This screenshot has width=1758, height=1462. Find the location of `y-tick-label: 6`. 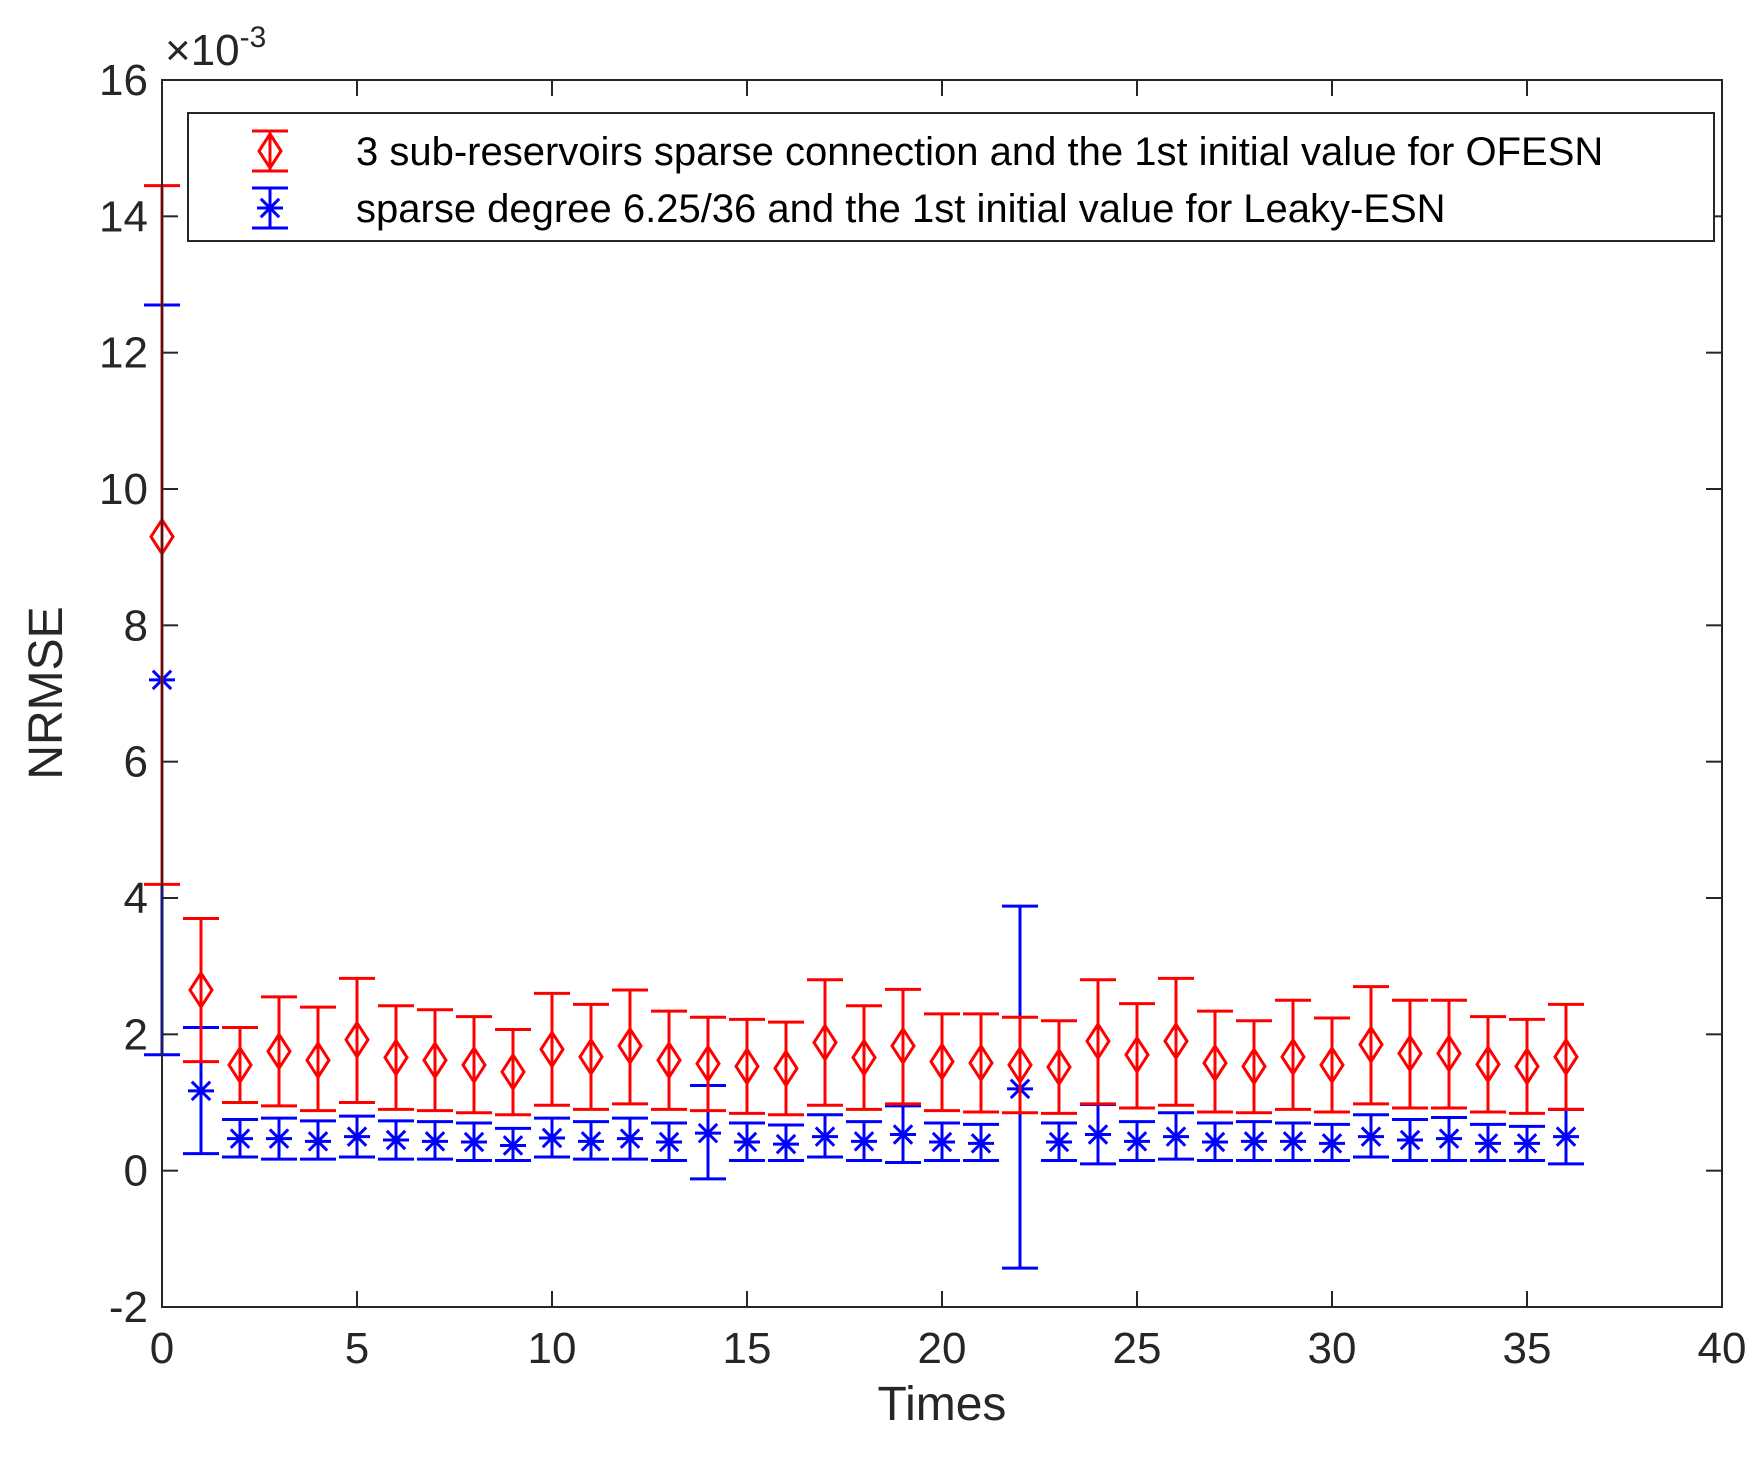

y-tick-label: 6 is located at coordinates (136, 762).